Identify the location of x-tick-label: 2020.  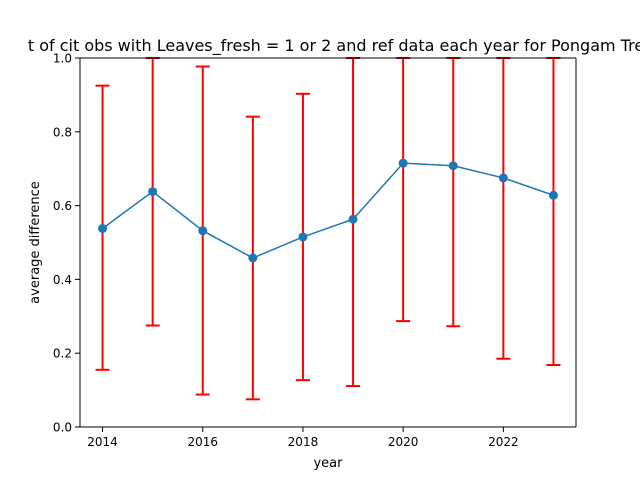
(403, 442).